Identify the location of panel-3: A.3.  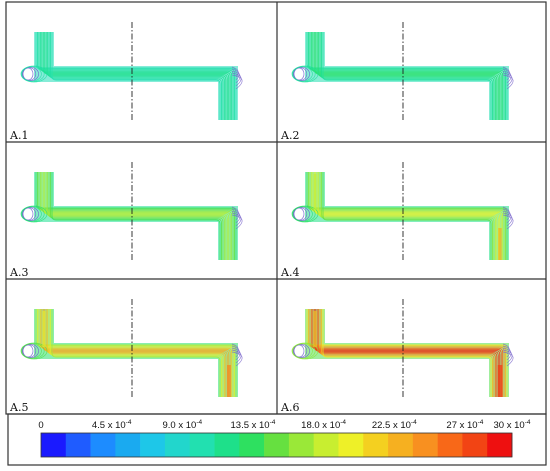
(126, 220).